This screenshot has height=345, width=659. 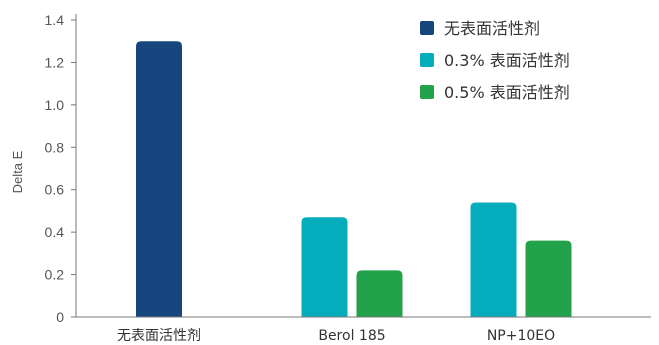 I want to click on y-axis-label: Delta E, so click(x=17, y=171).